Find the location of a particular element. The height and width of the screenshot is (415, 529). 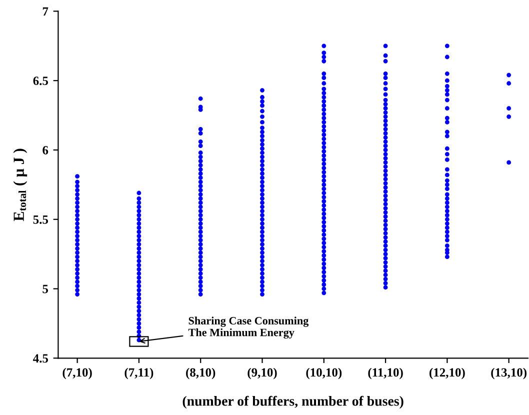

x-tick-label: (12,10) is located at coordinates (447, 374).